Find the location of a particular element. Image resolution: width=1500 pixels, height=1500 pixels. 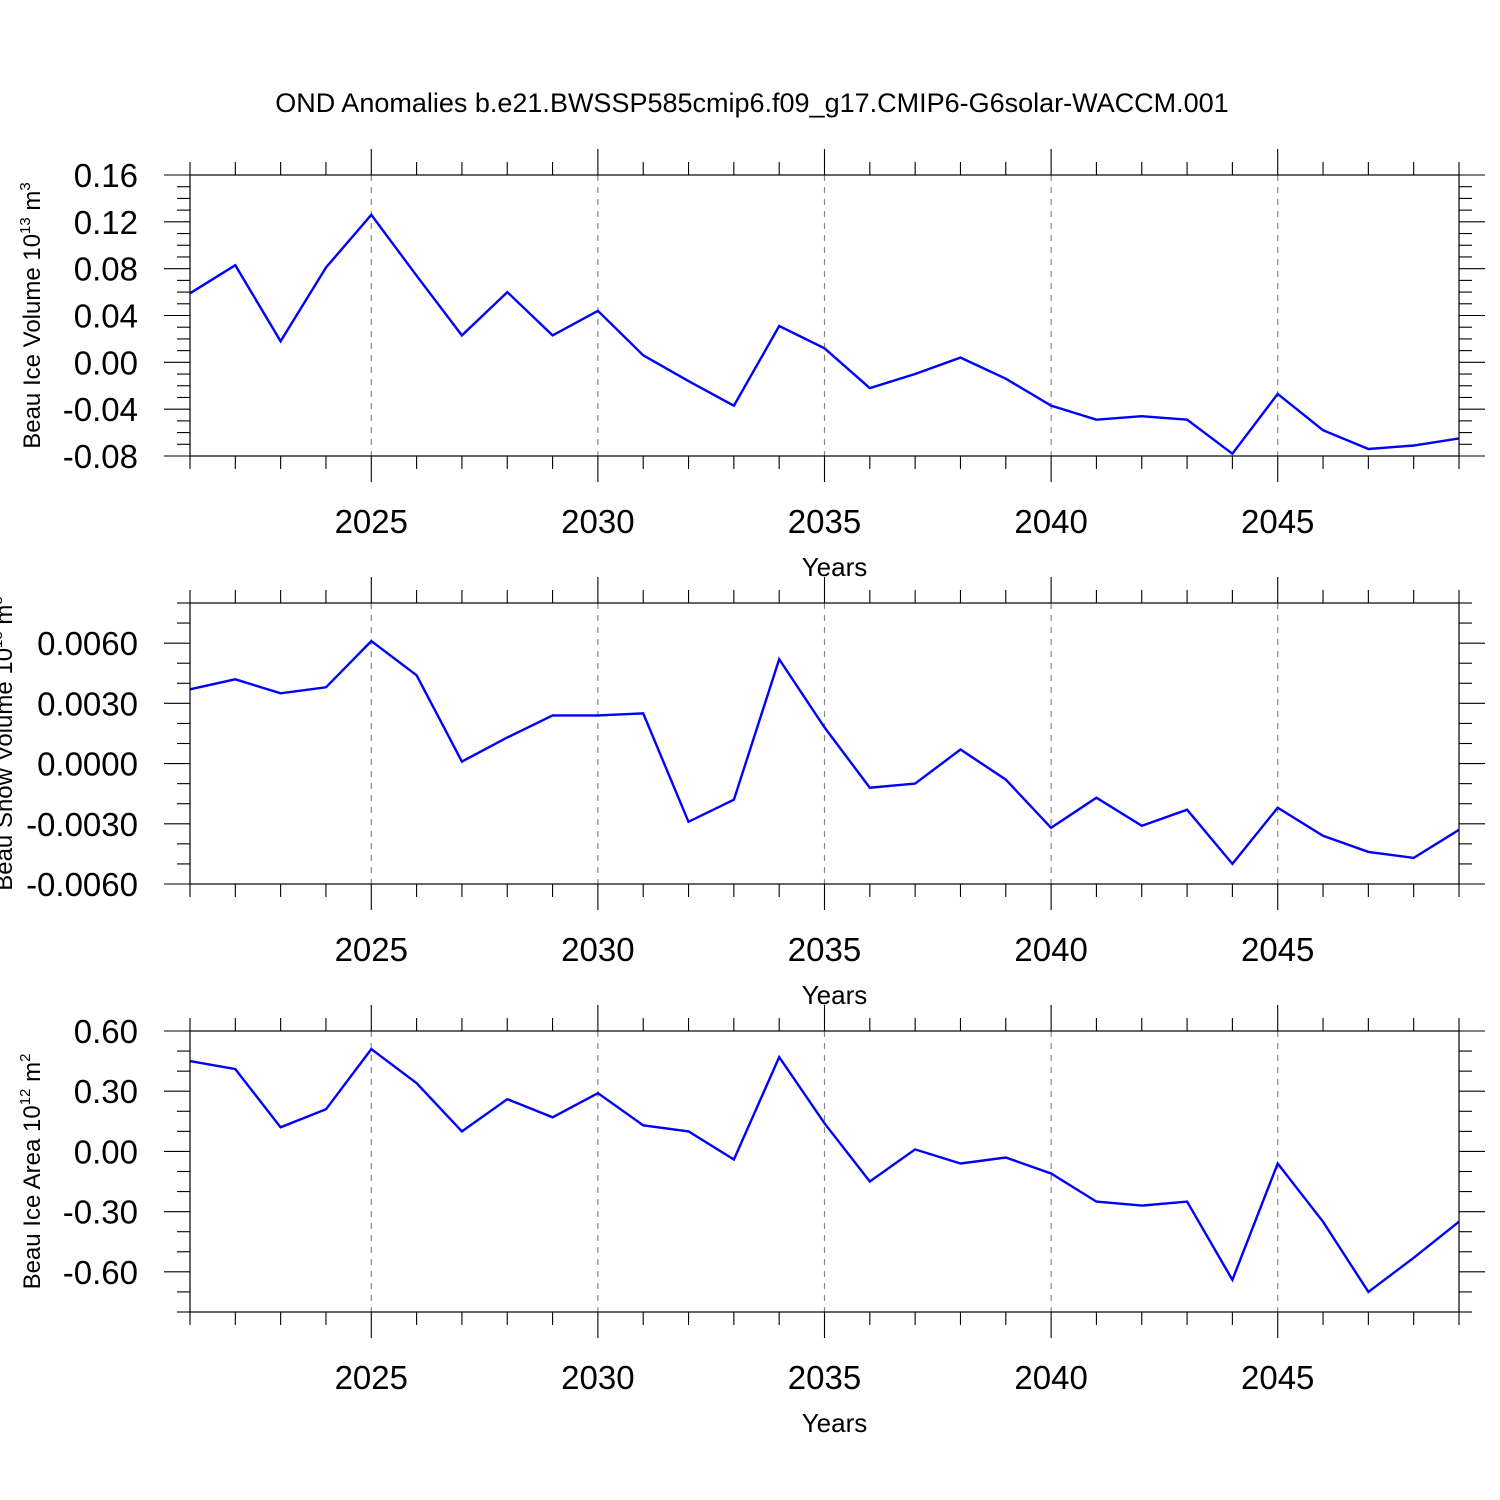

y-tick-label: 0.04 is located at coordinates (106, 316).